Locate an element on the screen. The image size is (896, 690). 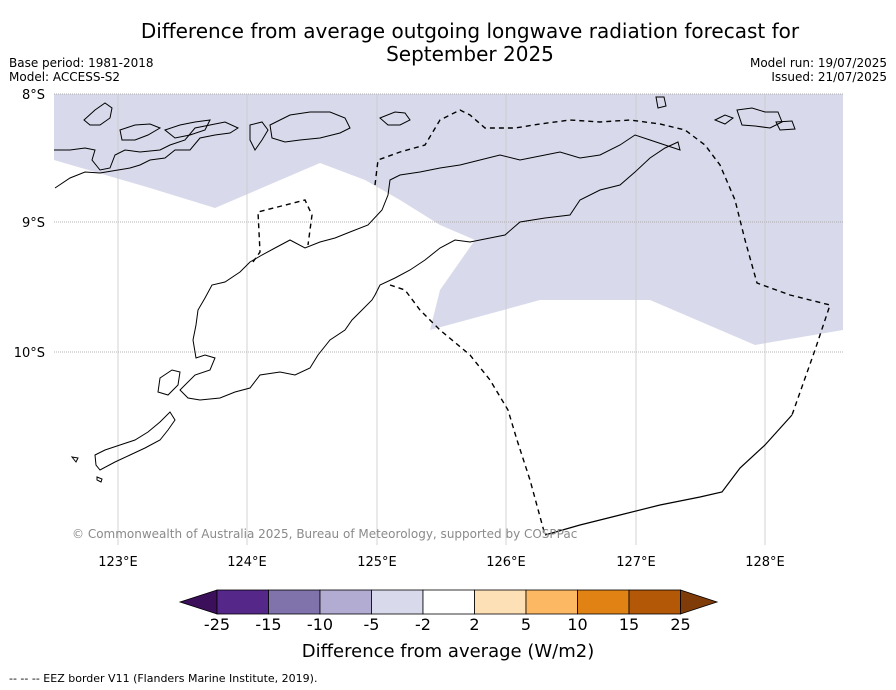
rote-coast is located at coordinates (135, 441).